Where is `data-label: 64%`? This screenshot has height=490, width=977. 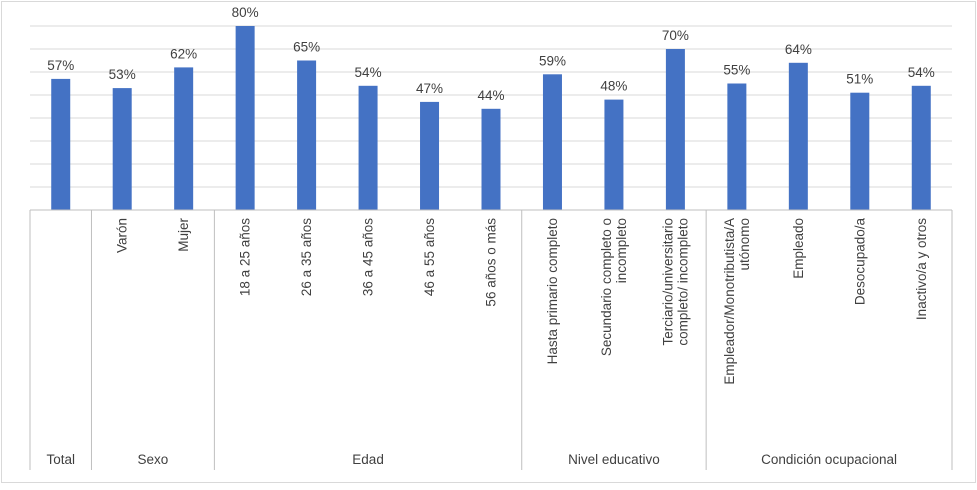
data-label: 64% is located at coordinates (798, 49).